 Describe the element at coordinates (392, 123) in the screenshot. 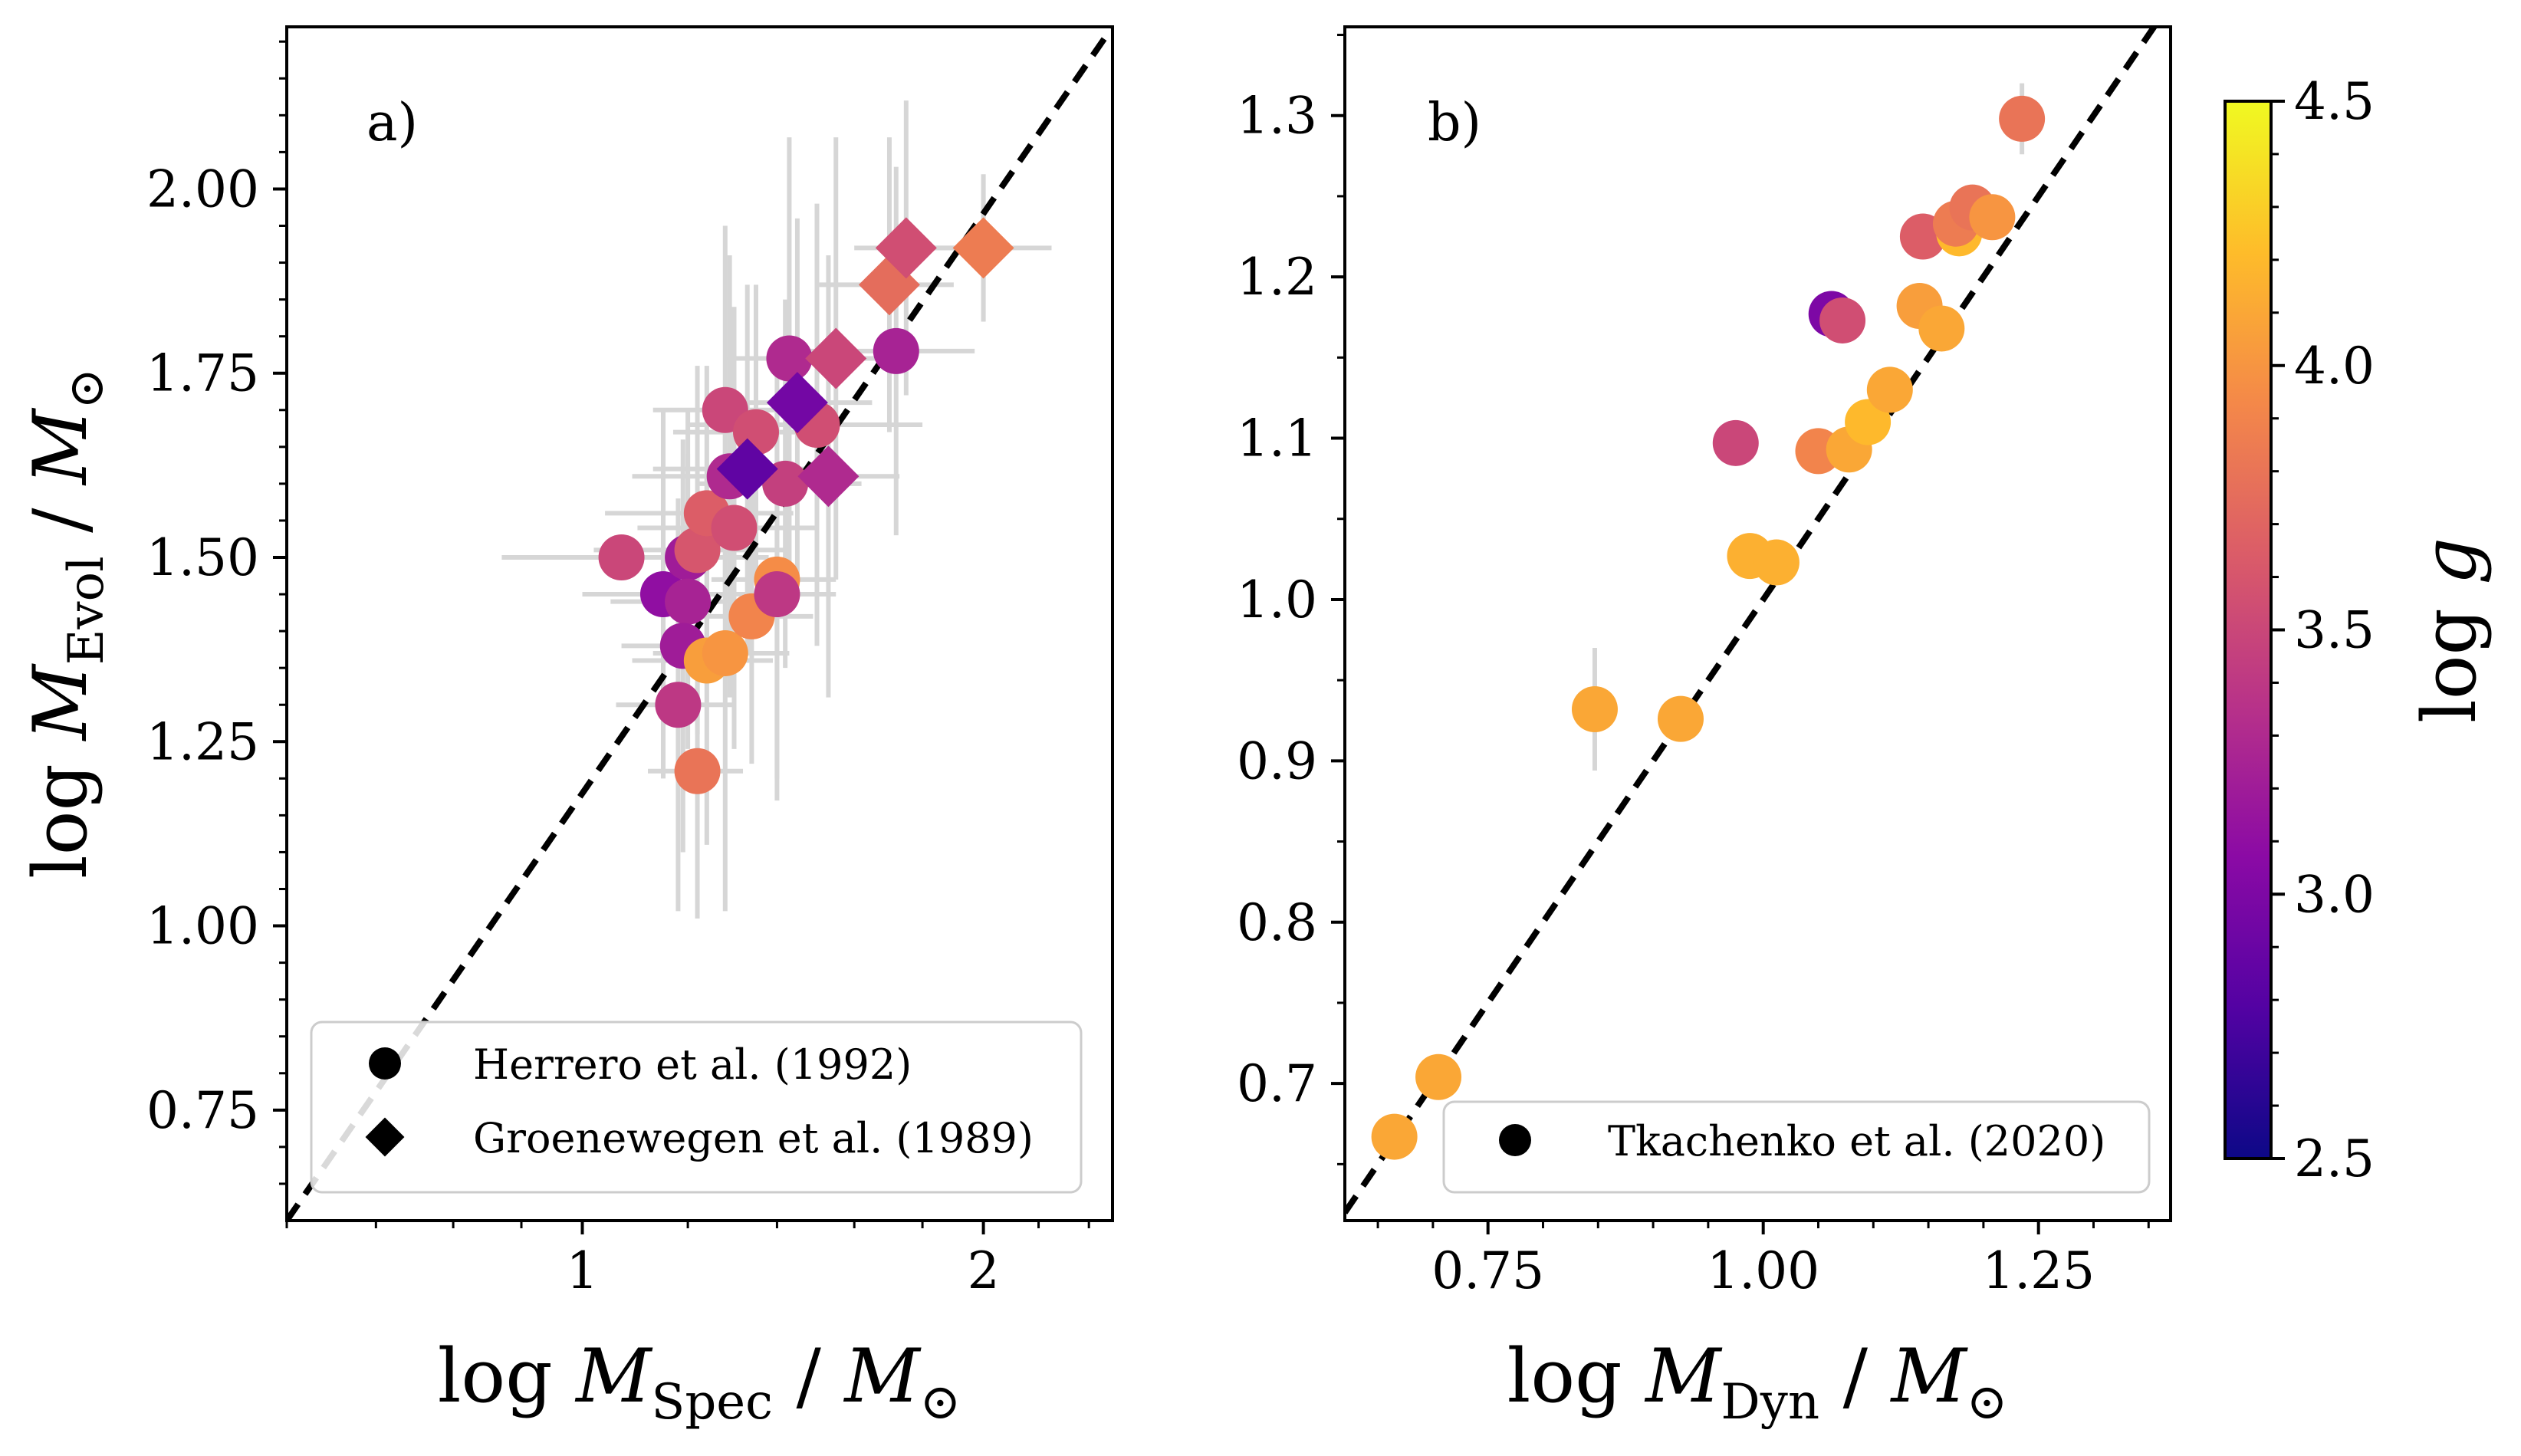

I see `panel-a-label: a)` at that location.